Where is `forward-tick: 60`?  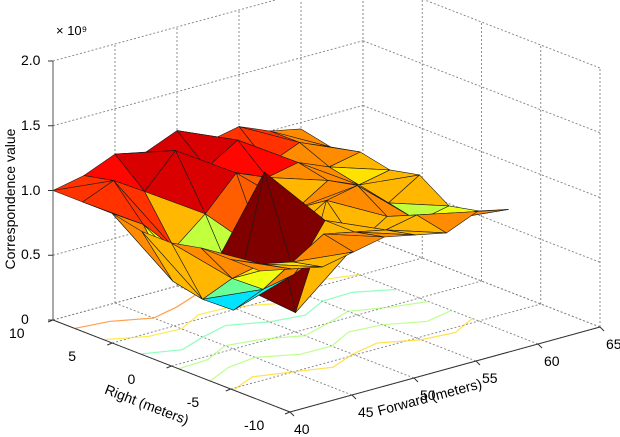
forward-tick: 60 is located at coordinates (552, 361).